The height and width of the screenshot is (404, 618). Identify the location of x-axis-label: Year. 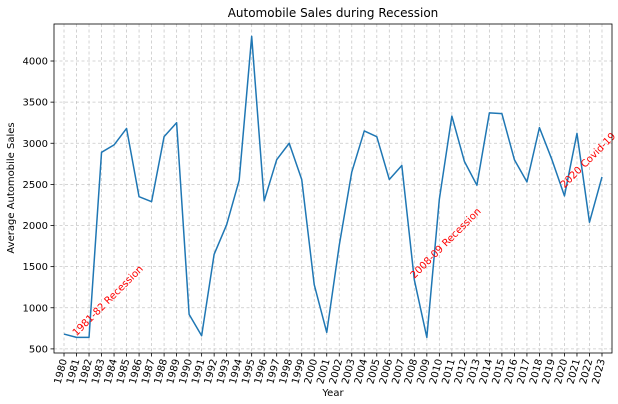
(332, 393).